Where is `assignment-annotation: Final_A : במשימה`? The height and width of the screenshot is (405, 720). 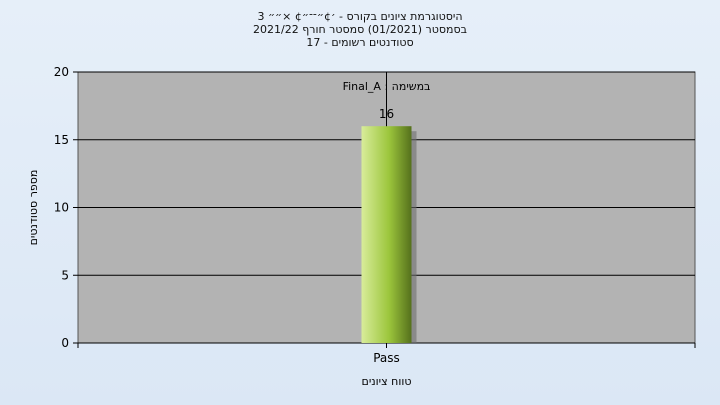 assignment-annotation: Final_A : במשימה is located at coordinates (387, 86).